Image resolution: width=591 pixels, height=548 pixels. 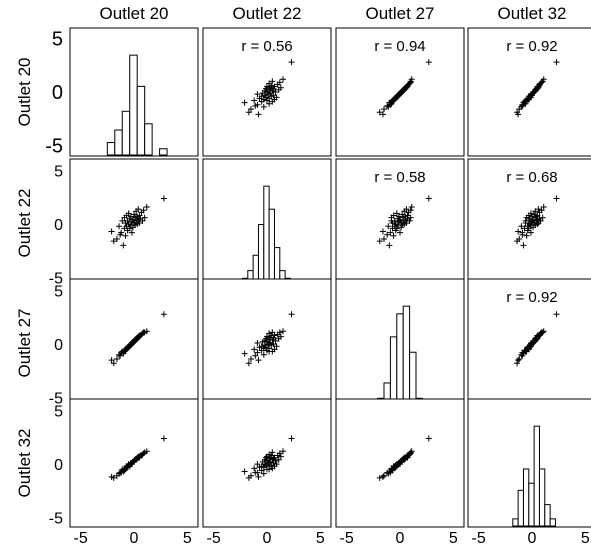 What do you see at coordinates (24, 343) in the screenshot?
I see `row-title: Outlet 27` at bounding box center [24, 343].